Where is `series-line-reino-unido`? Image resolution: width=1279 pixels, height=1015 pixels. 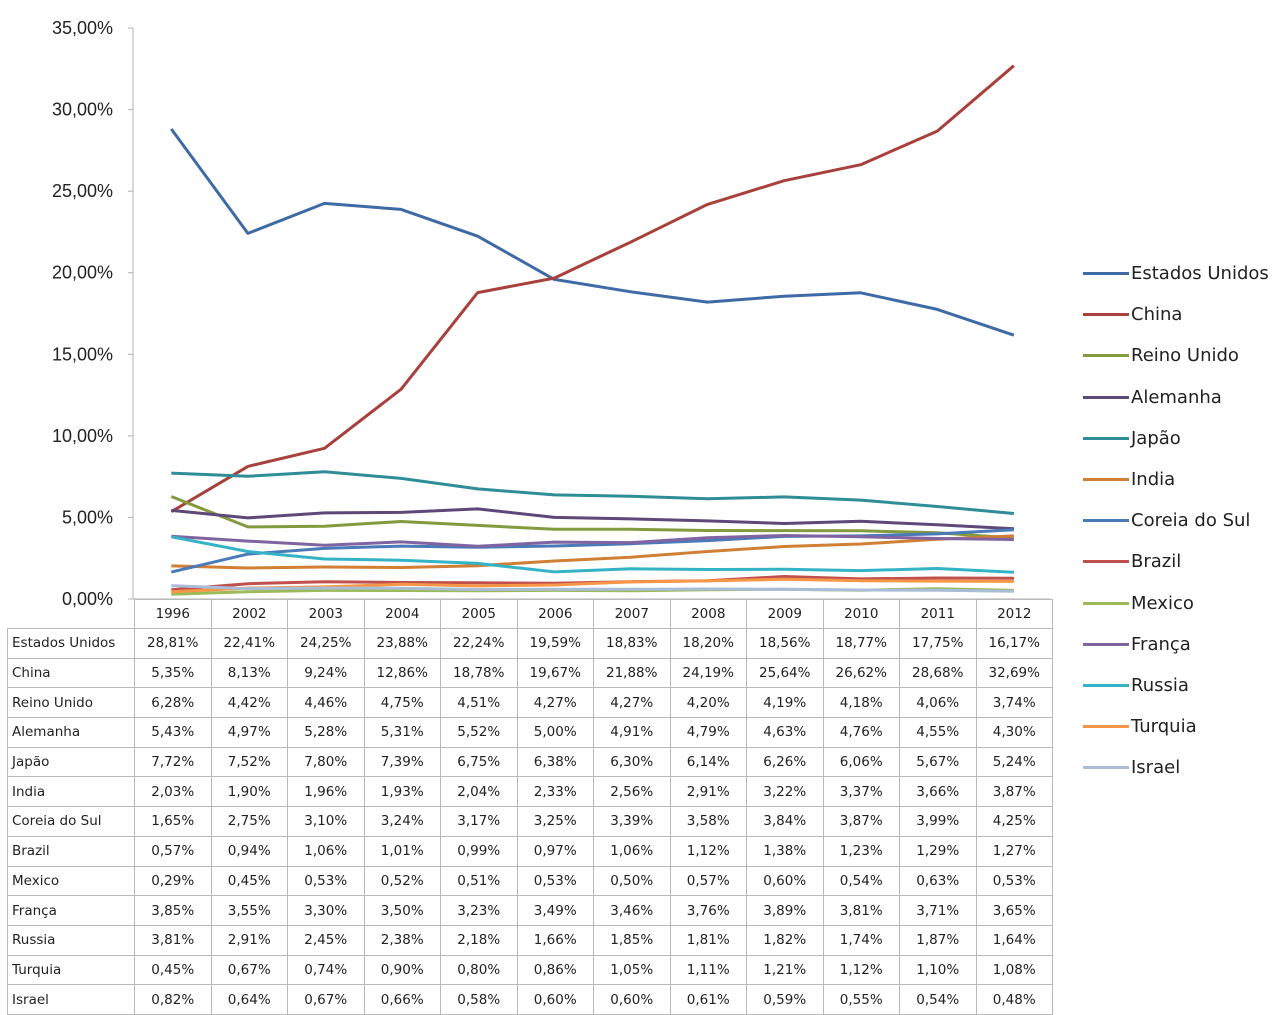
series-line-reino-unido is located at coordinates (592, 517).